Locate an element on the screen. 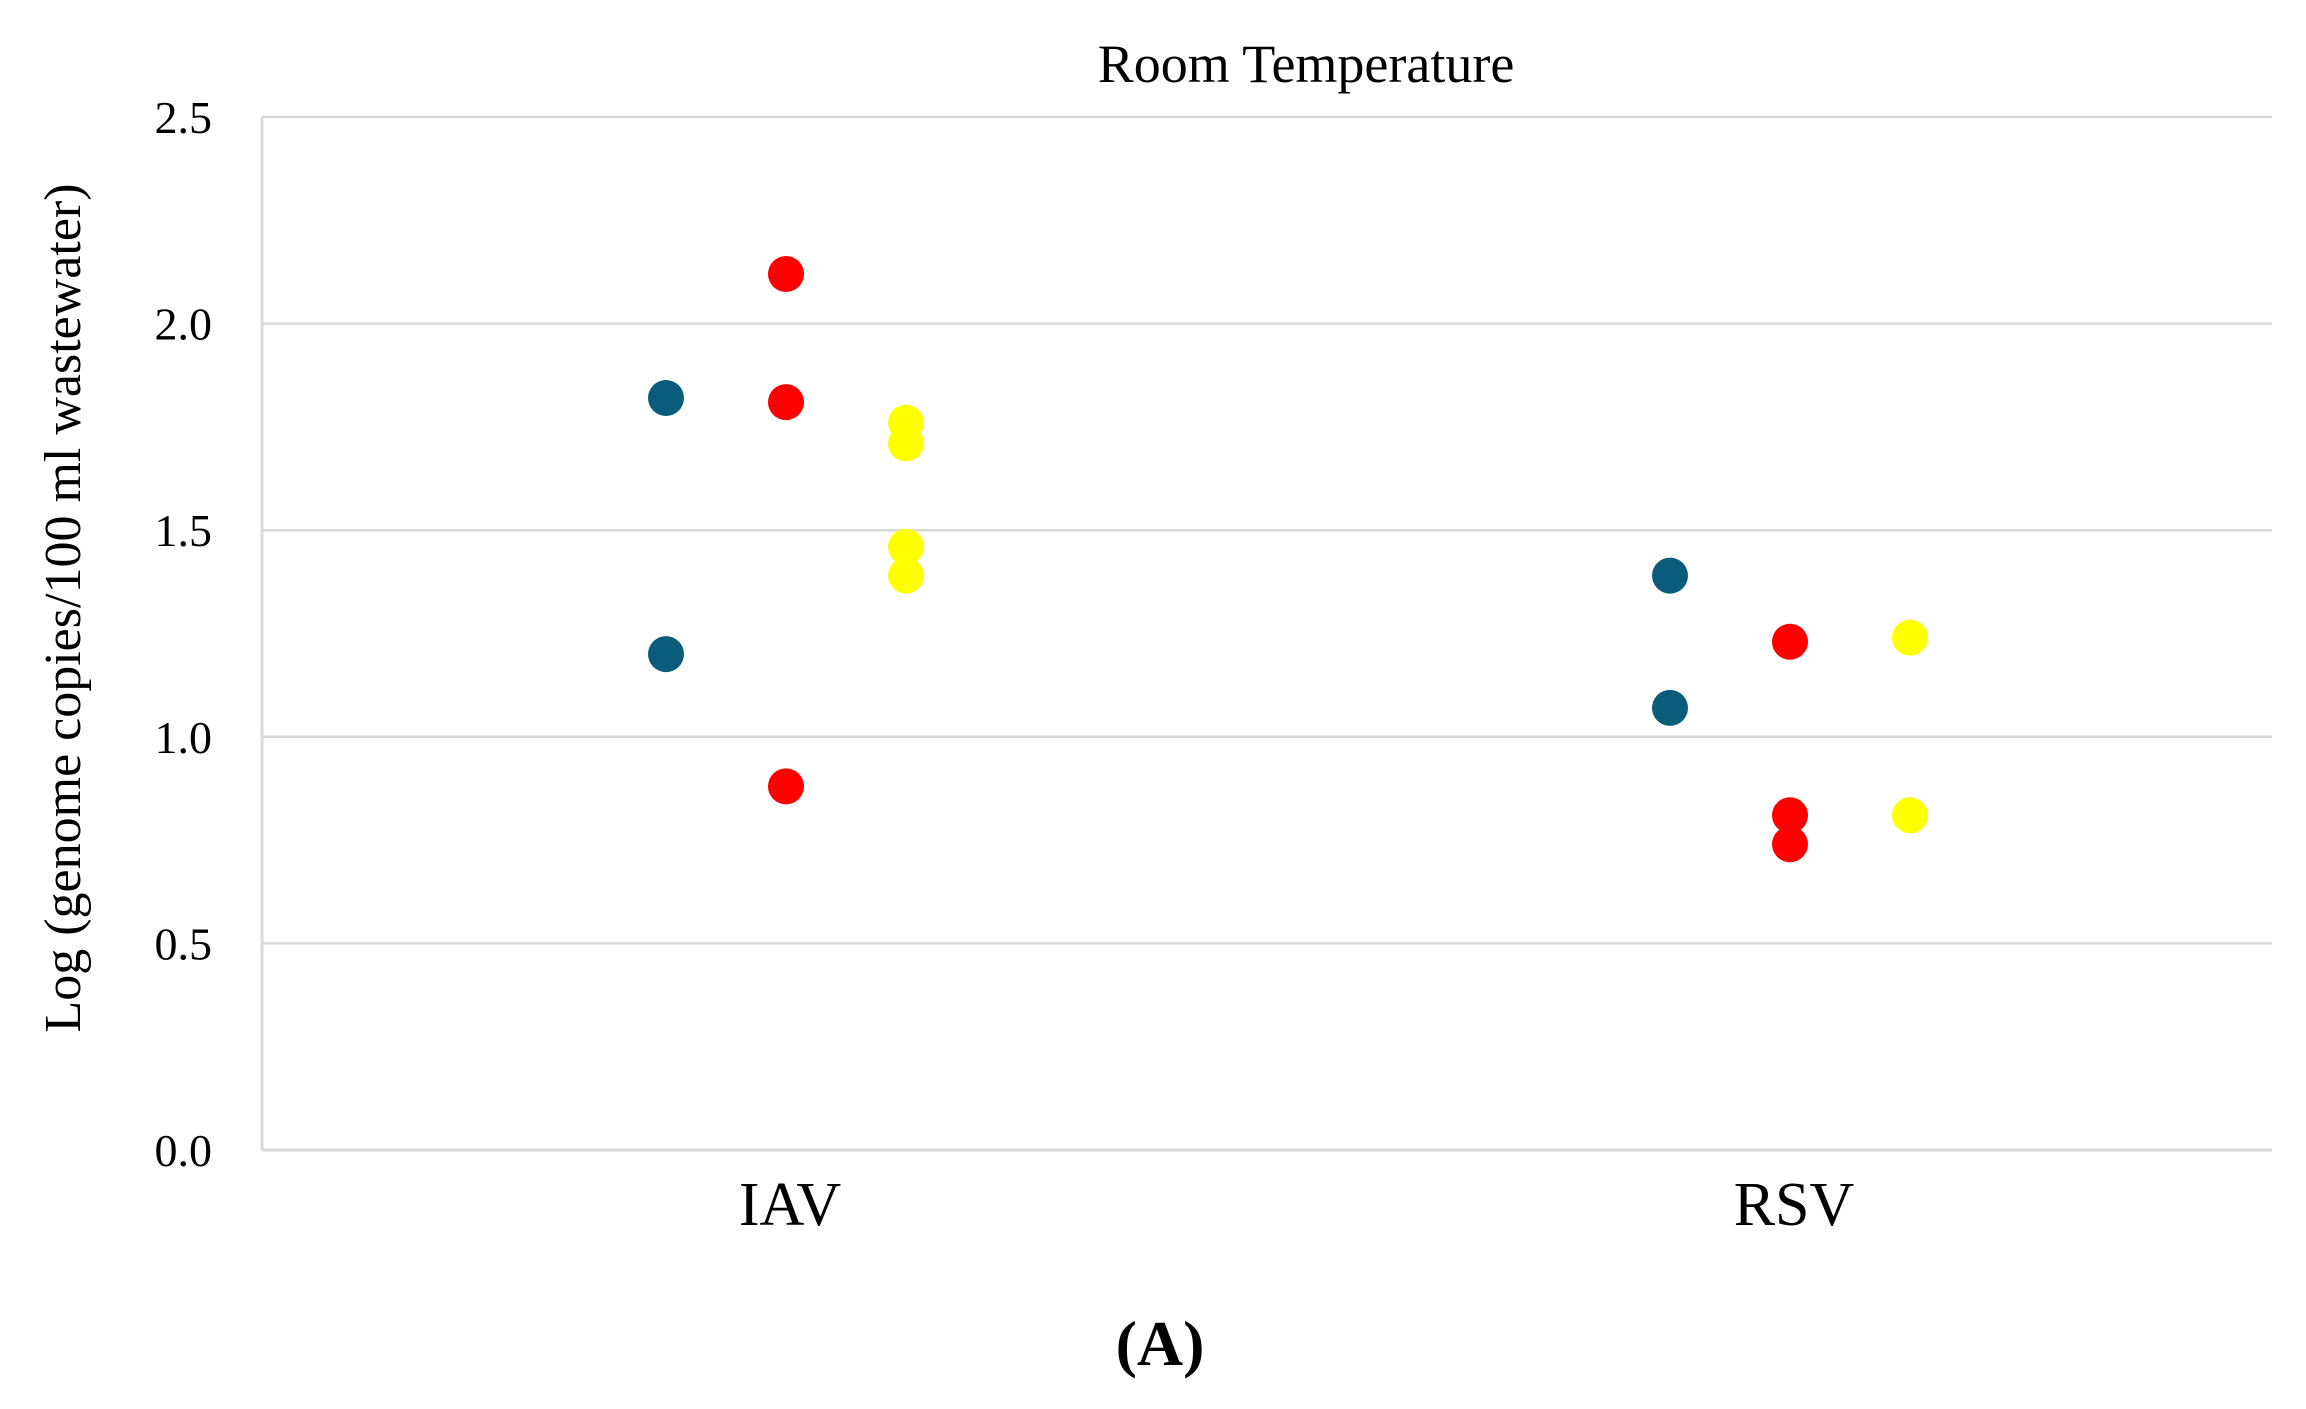  x-tick-label-rsv: RSV is located at coordinates (1794, 1205).